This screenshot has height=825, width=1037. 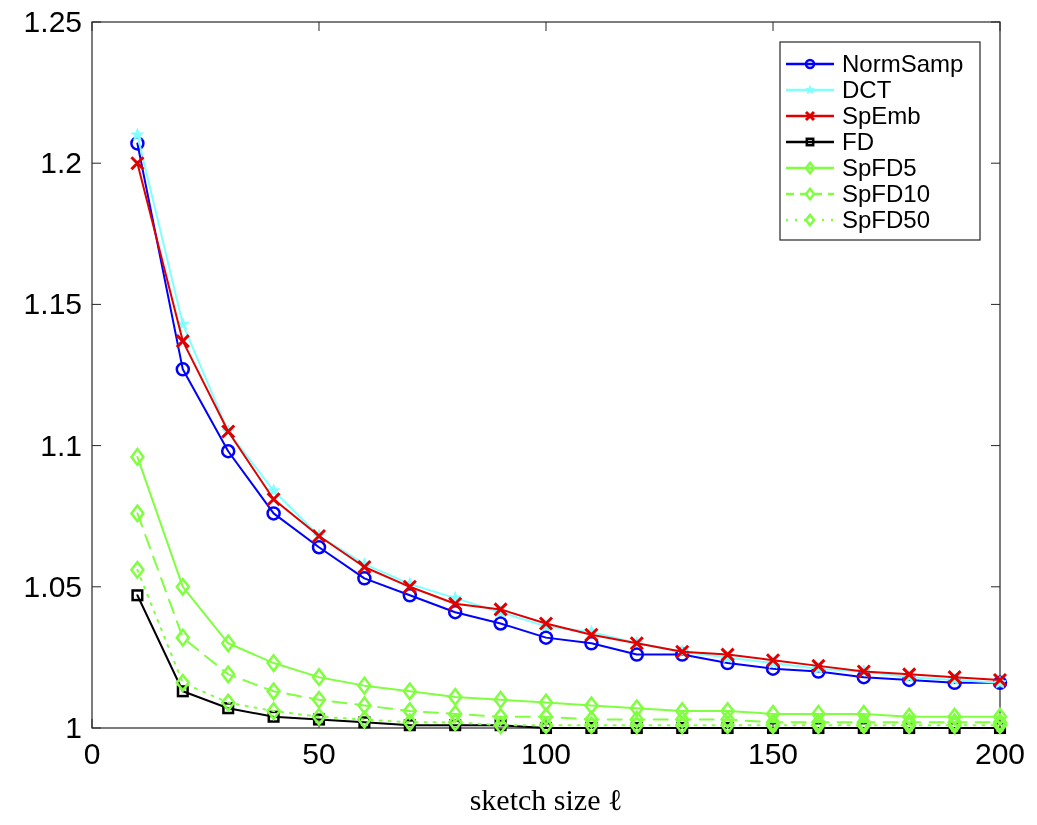 I want to click on y-tick-label: 1.1, so click(x=61, y=445).